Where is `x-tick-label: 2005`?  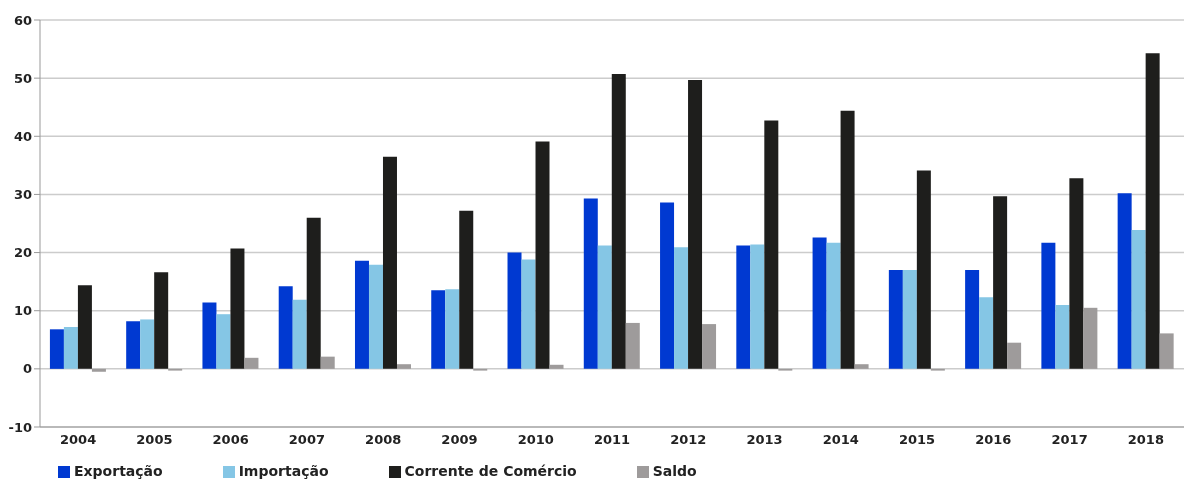 x-tick-label: 2005 is located at coordinates (154, 440).